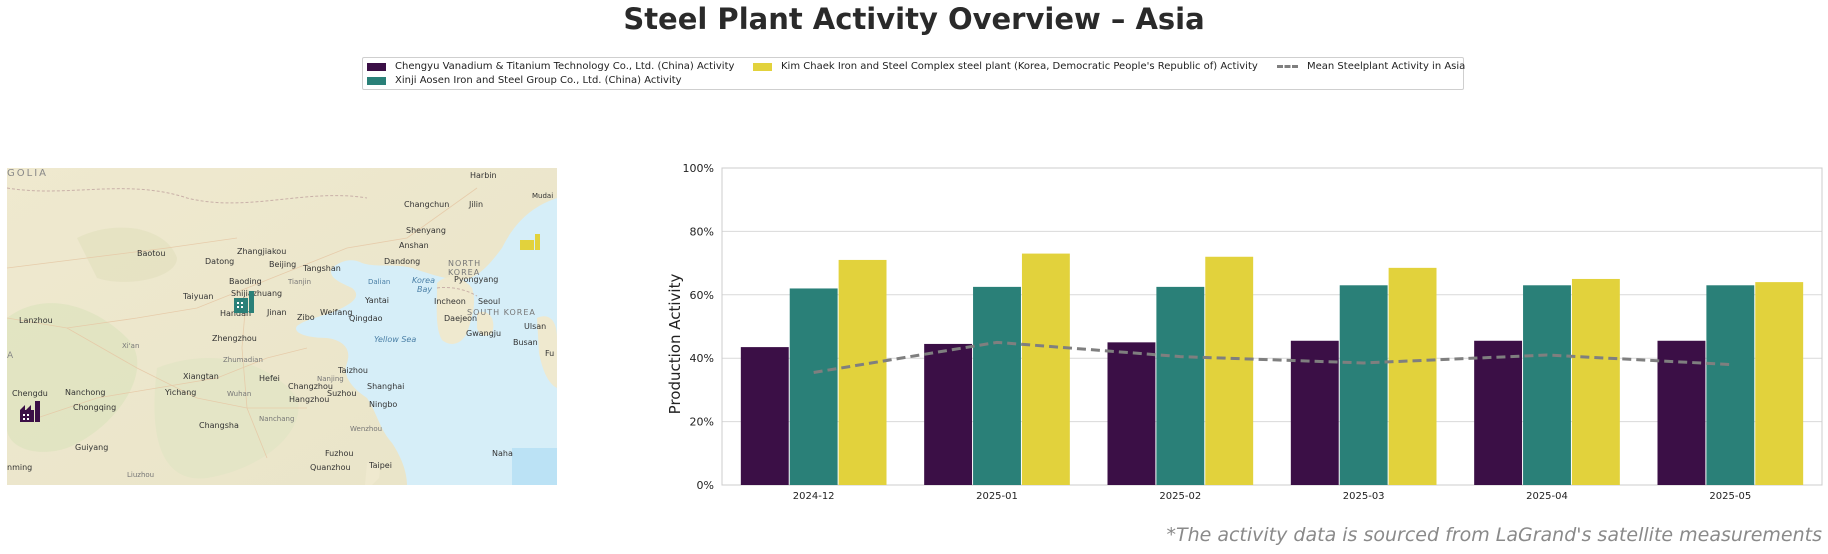  Describe the element at coordinates (489, 301) in the screenshot. I see `map-label: Seoul` at that location.